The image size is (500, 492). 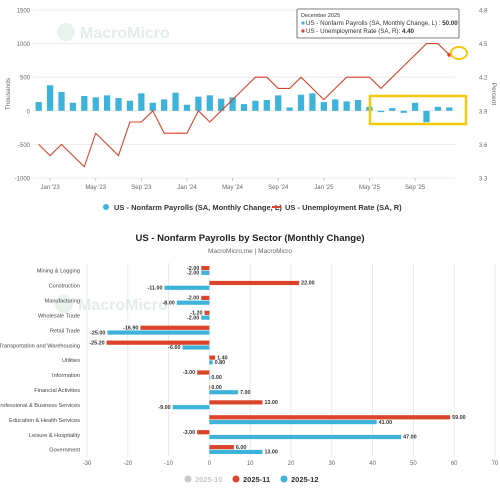 I want to click on y-axis-title: Thousands, so click(x=8, y=93).